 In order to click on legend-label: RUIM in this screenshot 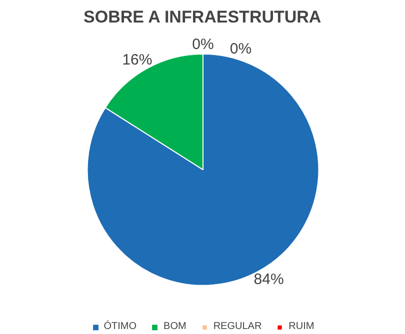, I will do `click(301, 326)`.